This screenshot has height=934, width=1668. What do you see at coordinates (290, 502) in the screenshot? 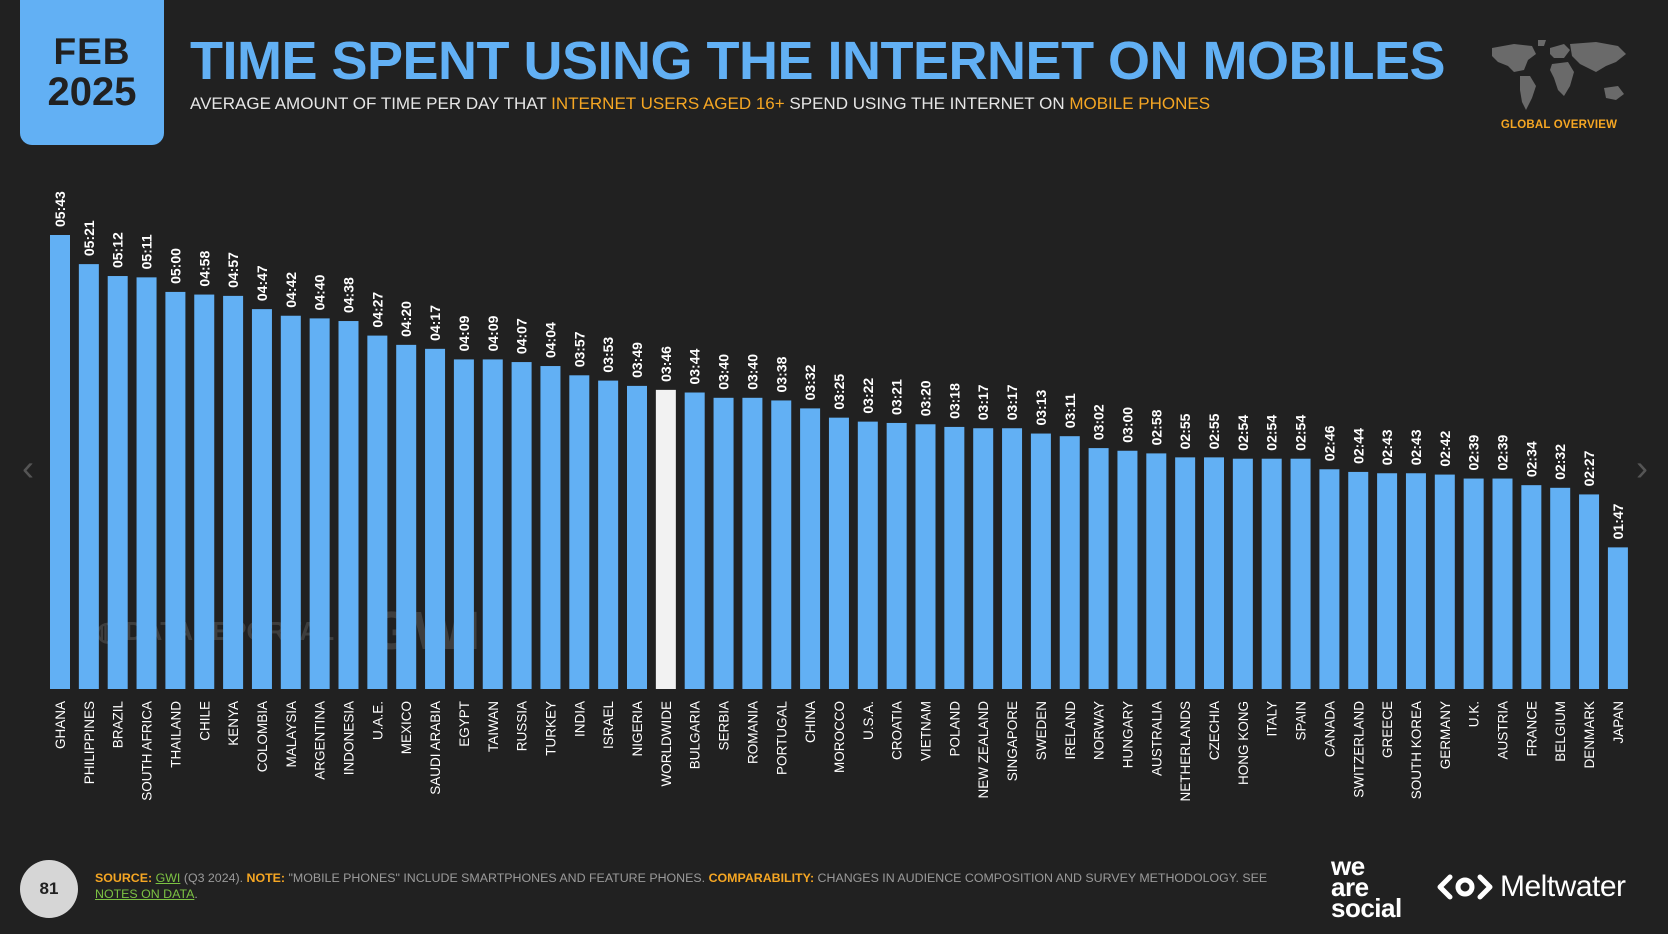
I see `bar-malaysia` at bounding box center [290, 502].